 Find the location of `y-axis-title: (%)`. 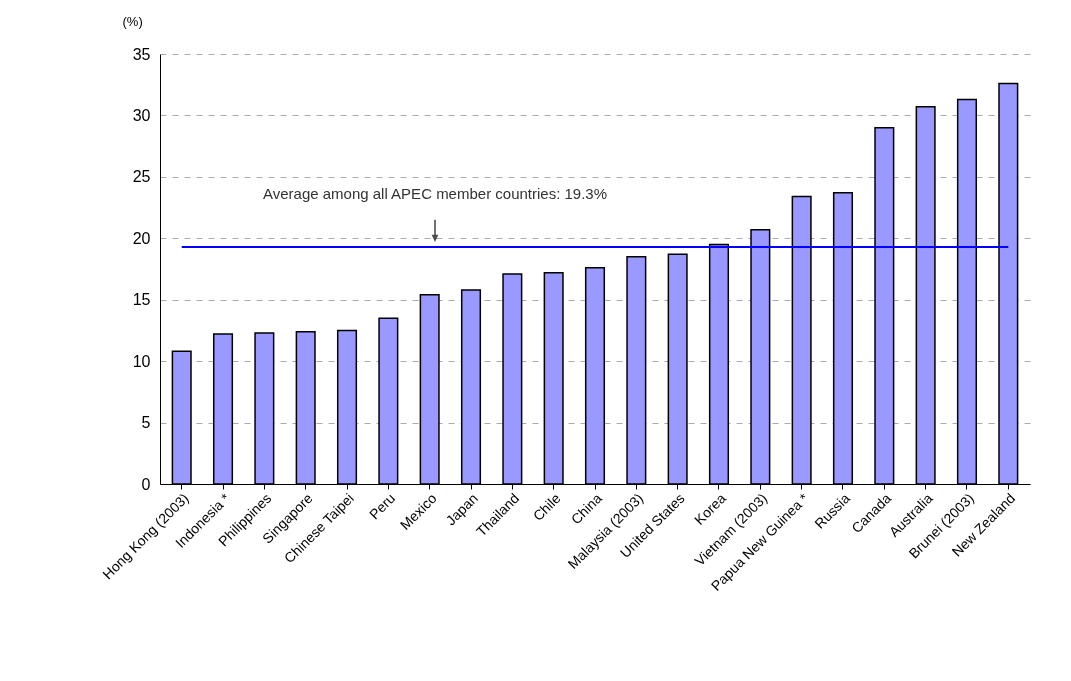

y-axis-title: (%) is located at coordinates (132, 21).